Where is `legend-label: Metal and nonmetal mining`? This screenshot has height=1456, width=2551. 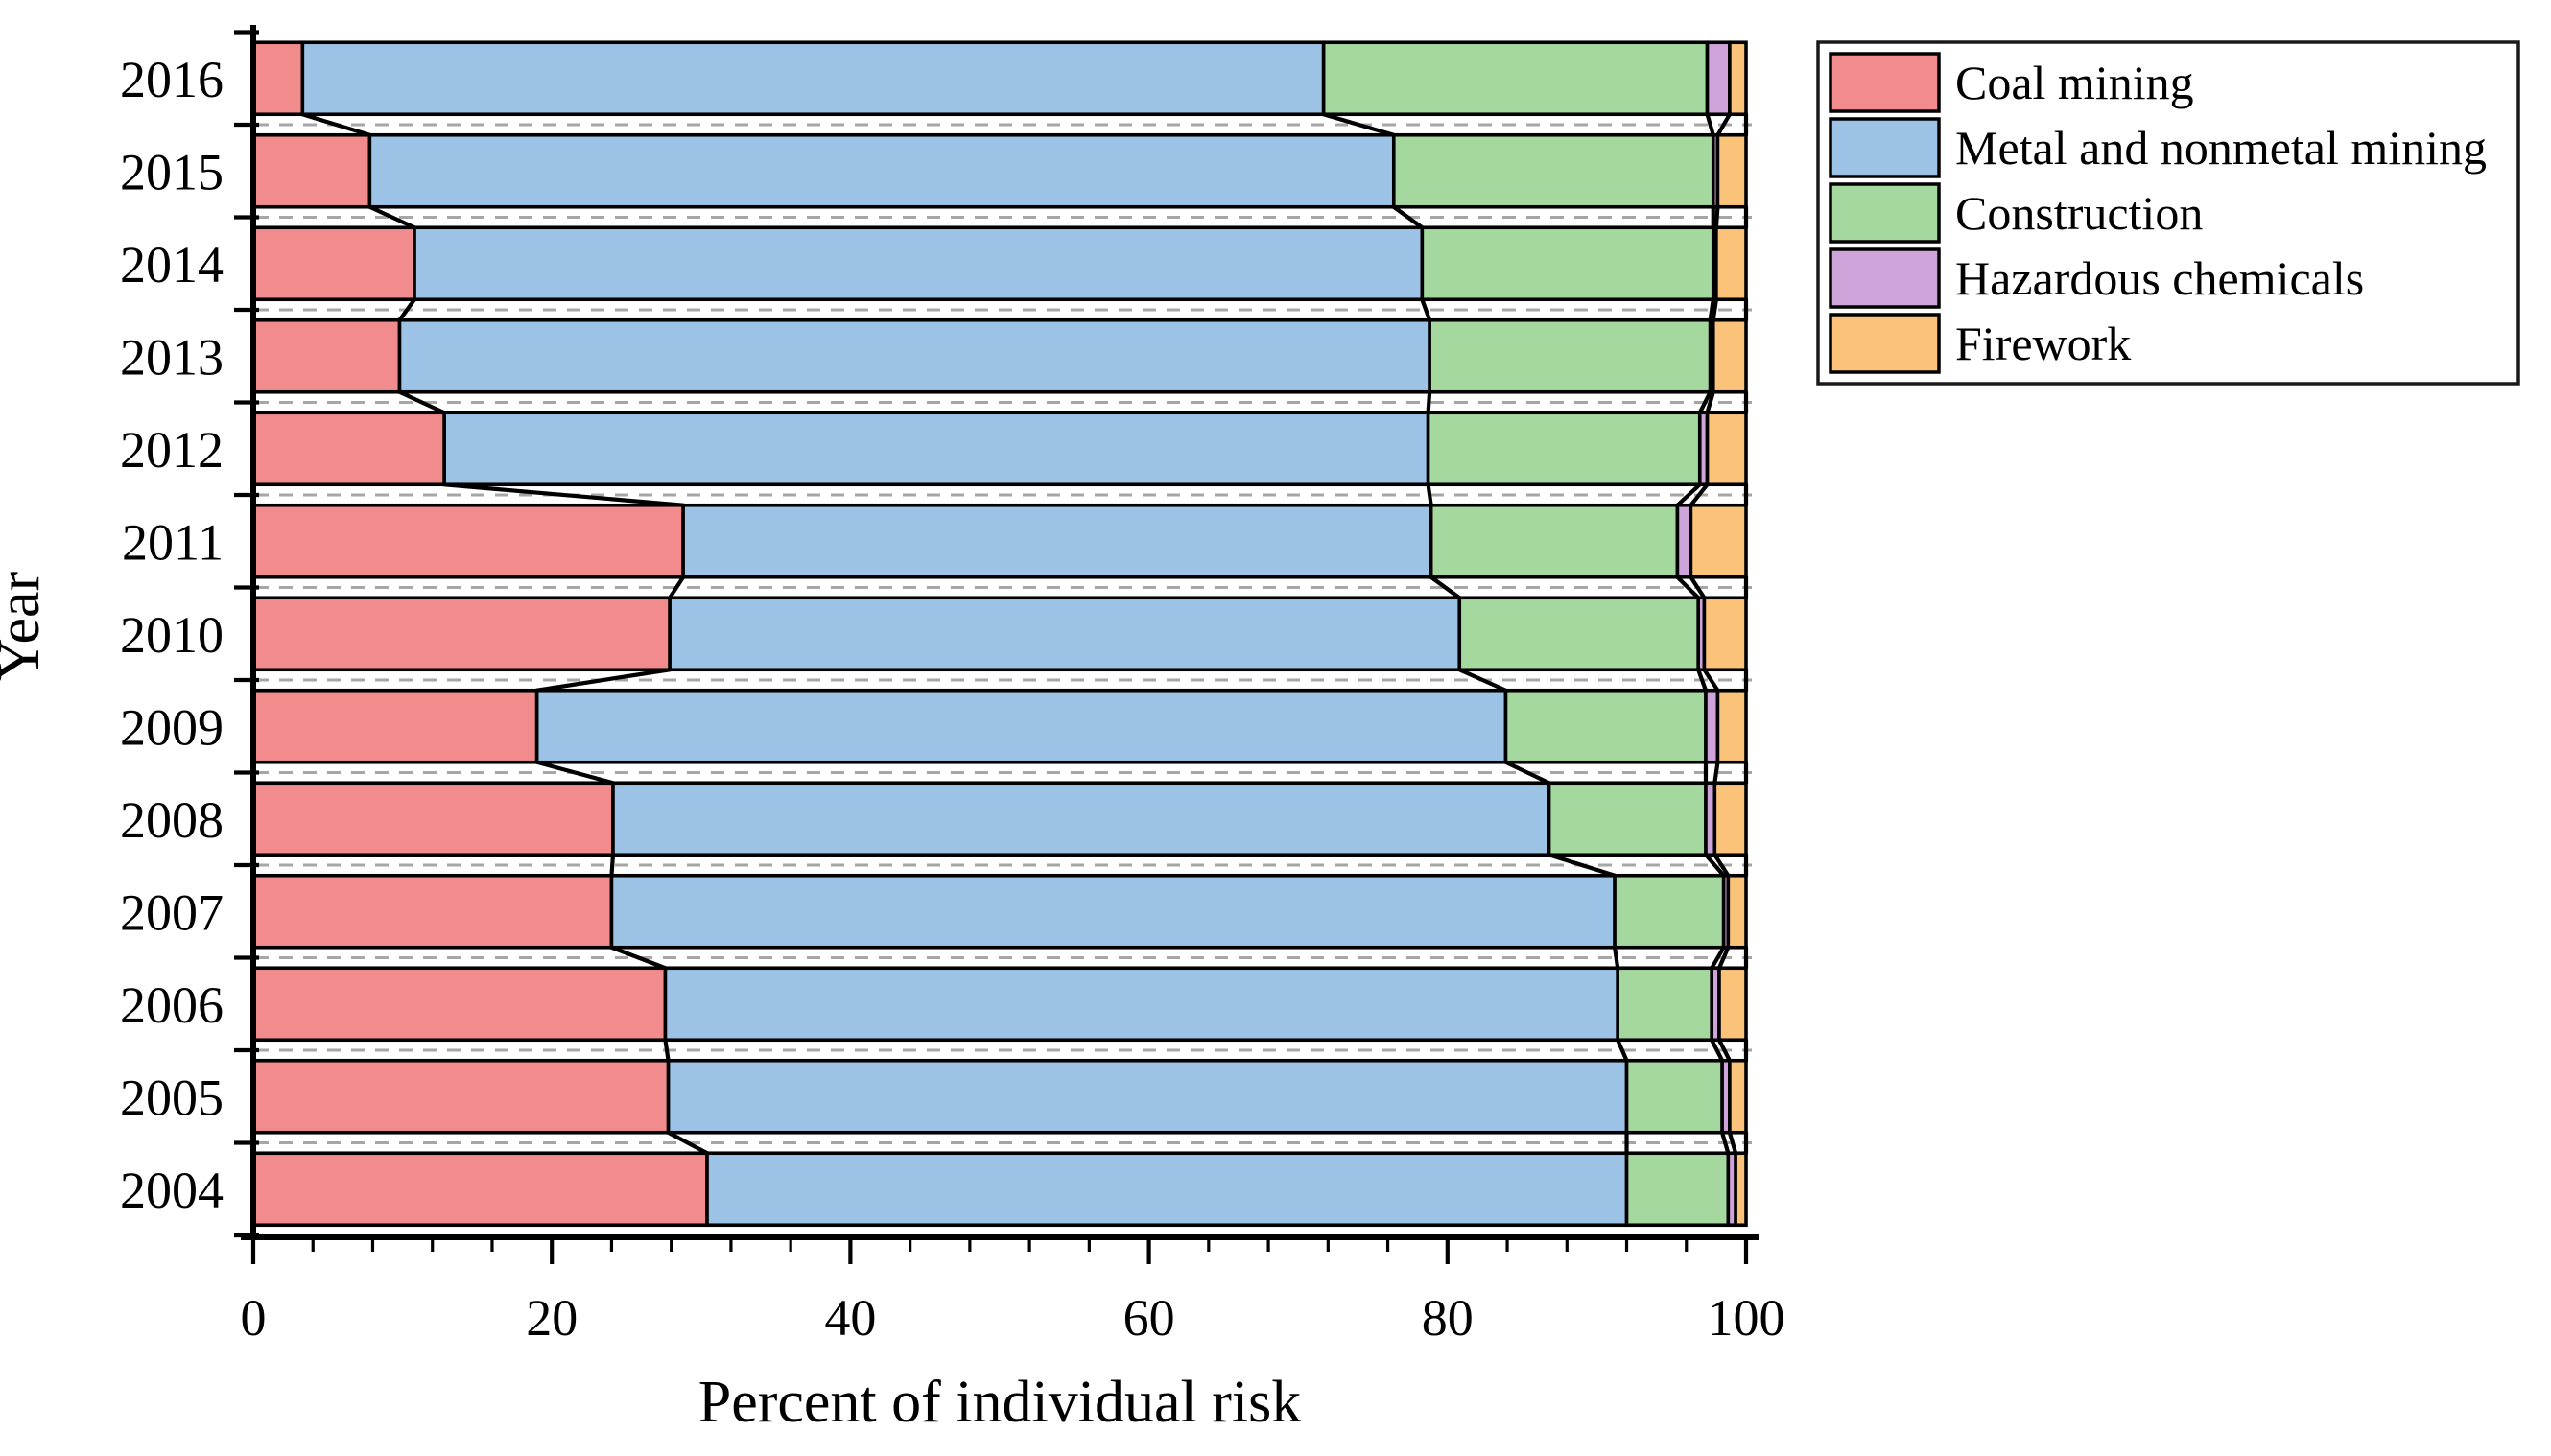
legend-label: Metal and nonmetal mining is located at coordinates (2221, 148).